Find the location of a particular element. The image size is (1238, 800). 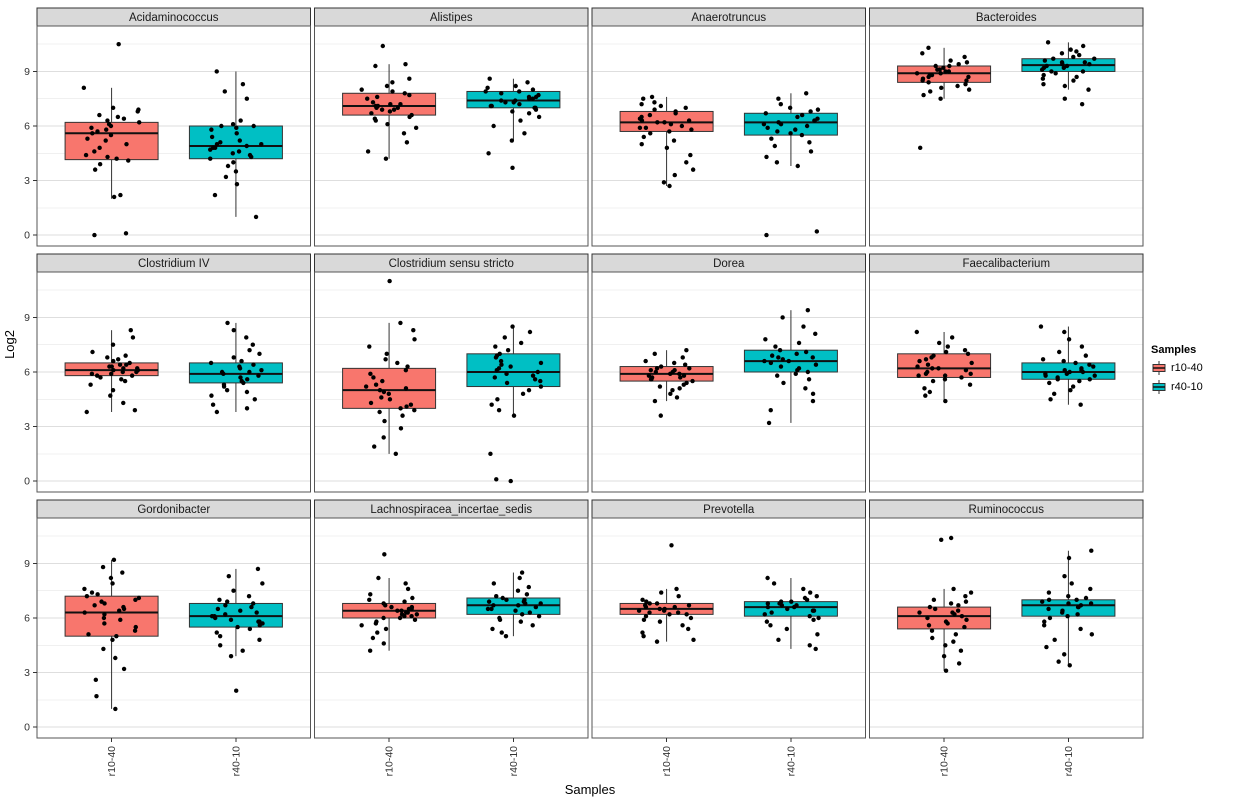

facet-title: Lachnospiracea_incertae_sedis is located at coordinates (451, 510).